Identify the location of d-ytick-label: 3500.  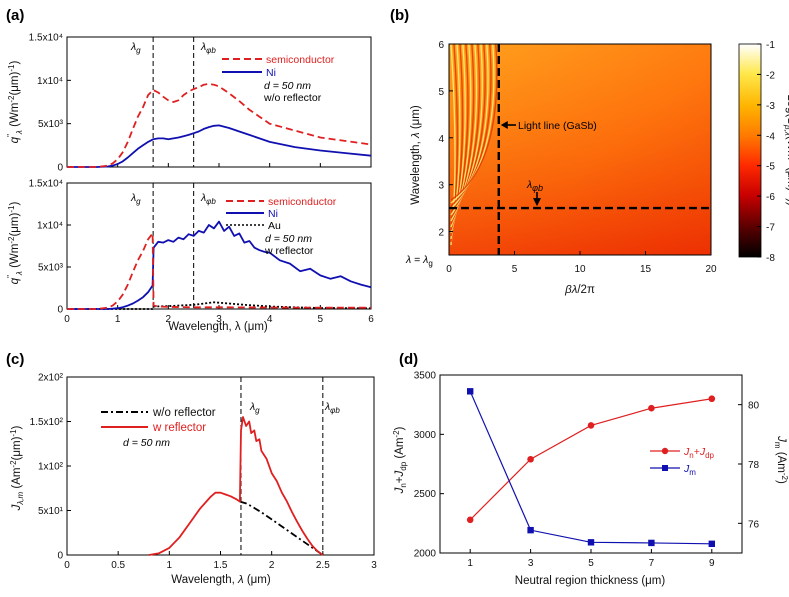
(425, 376).